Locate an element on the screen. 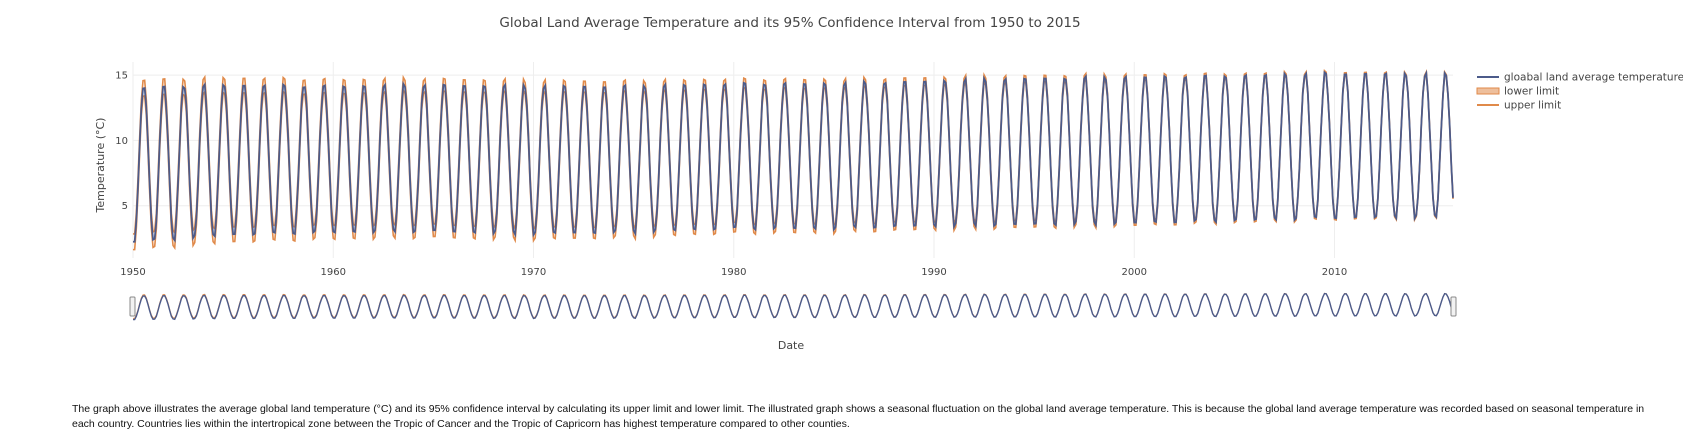 This screenshot has height=437, width=1683. range-slider-background is located at coordinates (793, 307).